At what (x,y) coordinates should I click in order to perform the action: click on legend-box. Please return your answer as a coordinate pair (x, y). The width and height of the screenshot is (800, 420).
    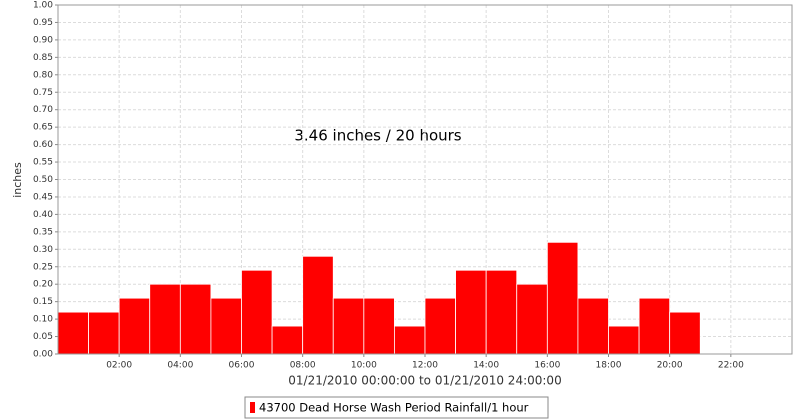
    Looking at the image, I should click on (396, 407).